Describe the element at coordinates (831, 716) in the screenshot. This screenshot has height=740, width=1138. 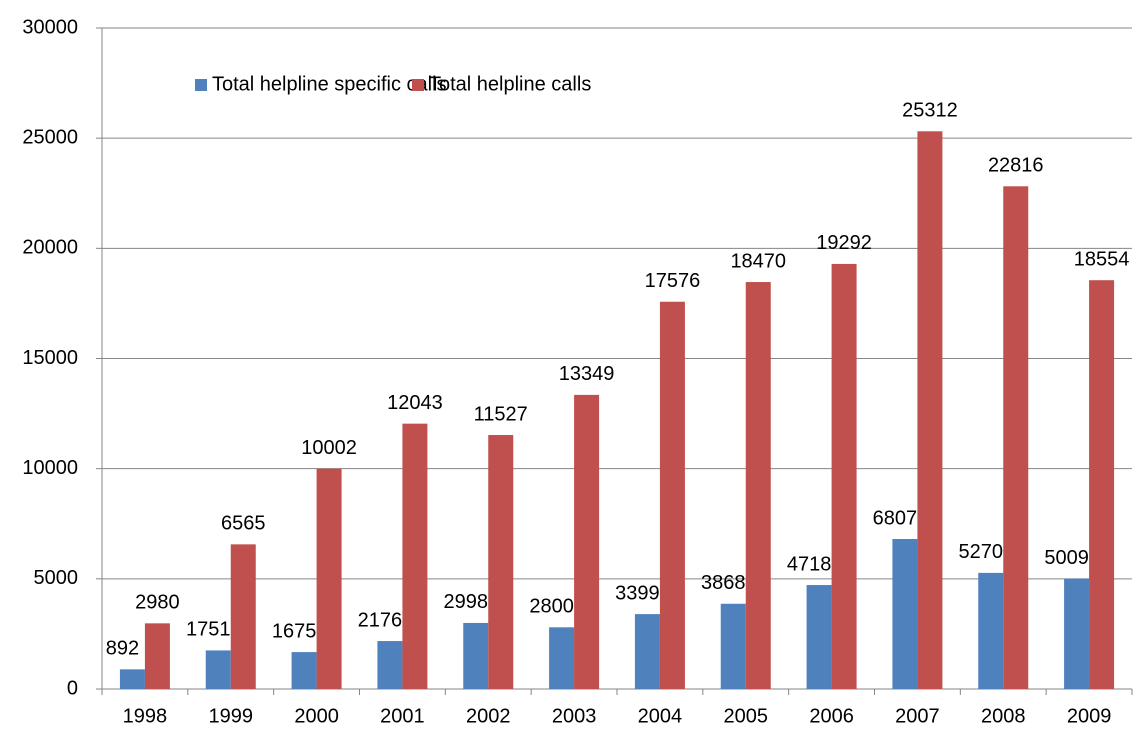
I see `x-tick-label: 2006` at that location.